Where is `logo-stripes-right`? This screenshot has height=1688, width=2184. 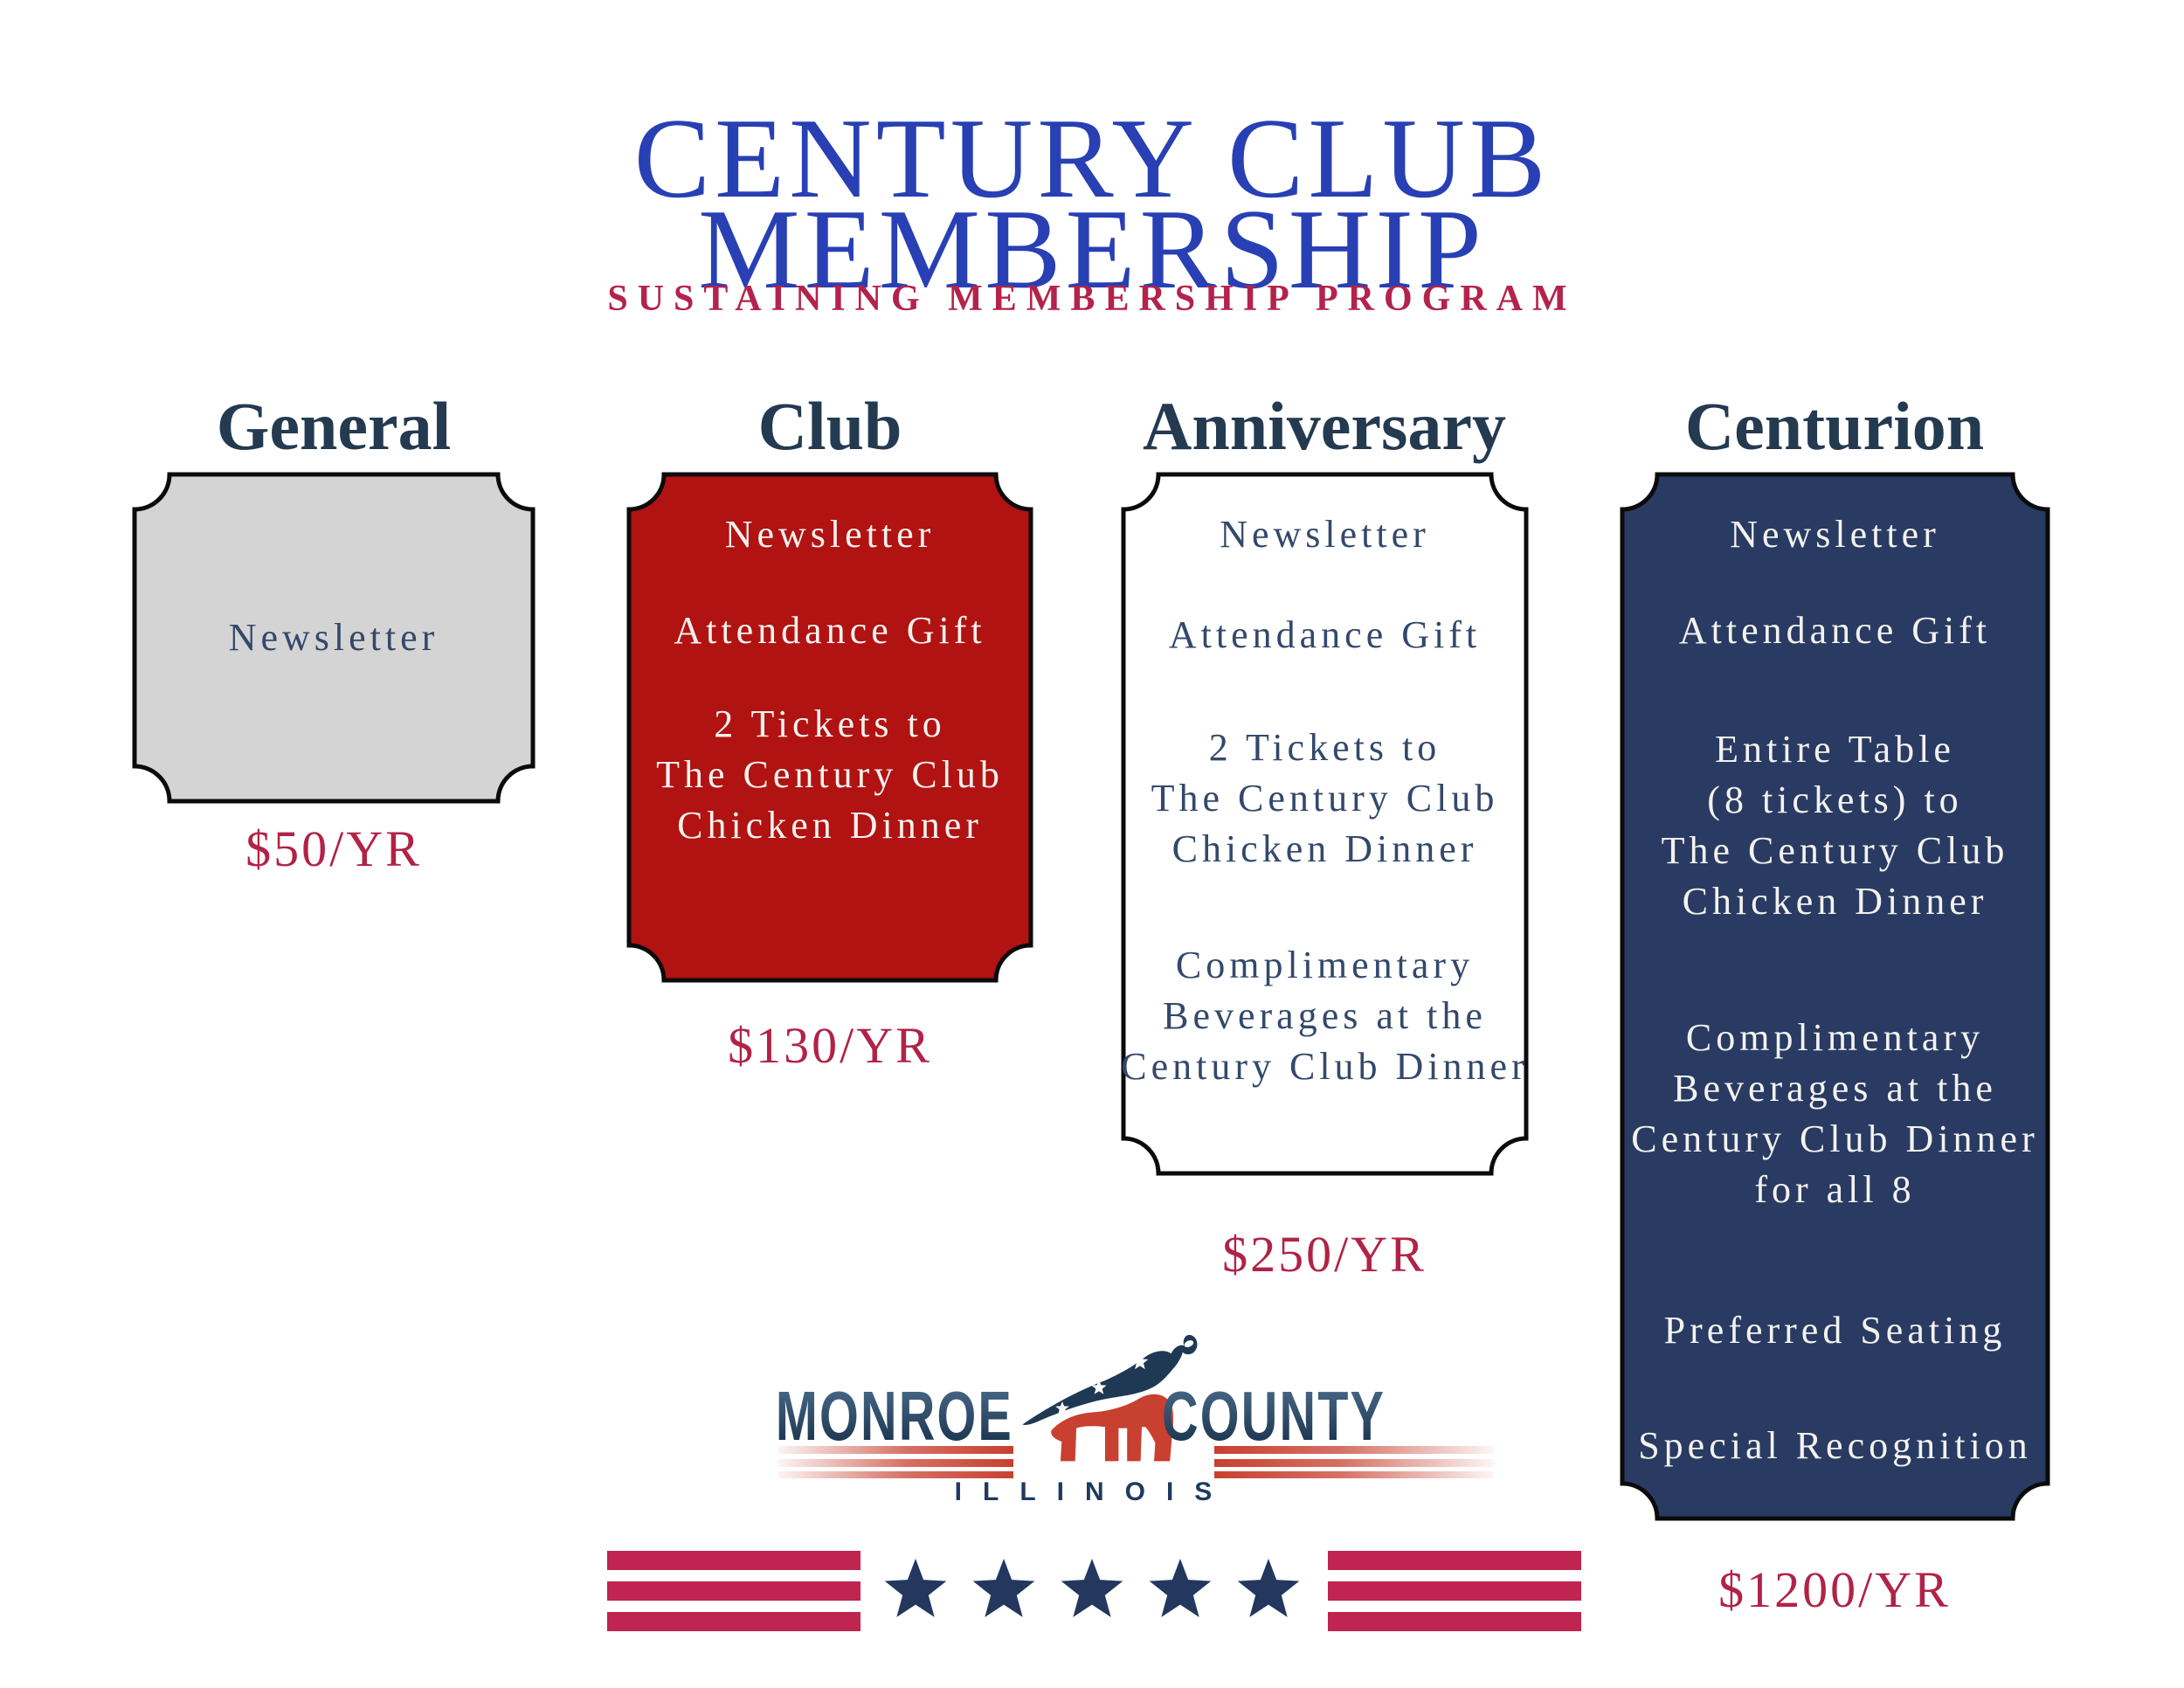 logo-stripes-right is located at coordinates (1354, 1462).